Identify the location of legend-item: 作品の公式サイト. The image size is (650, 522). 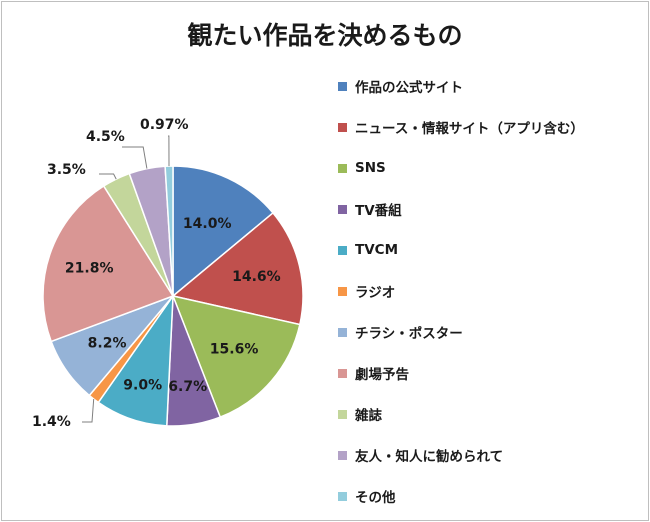
(400, 86).